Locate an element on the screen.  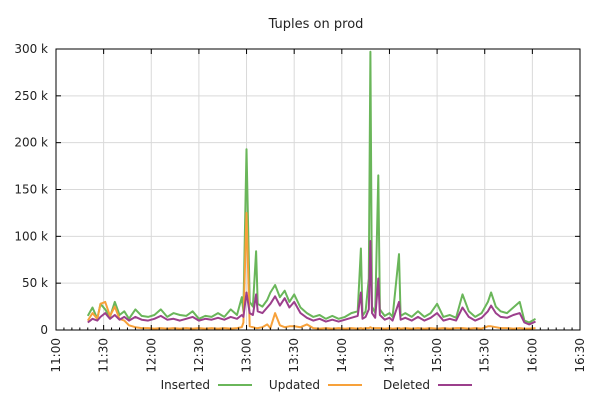
y-tick-label: 300 k is located at coordinates (31, 49).